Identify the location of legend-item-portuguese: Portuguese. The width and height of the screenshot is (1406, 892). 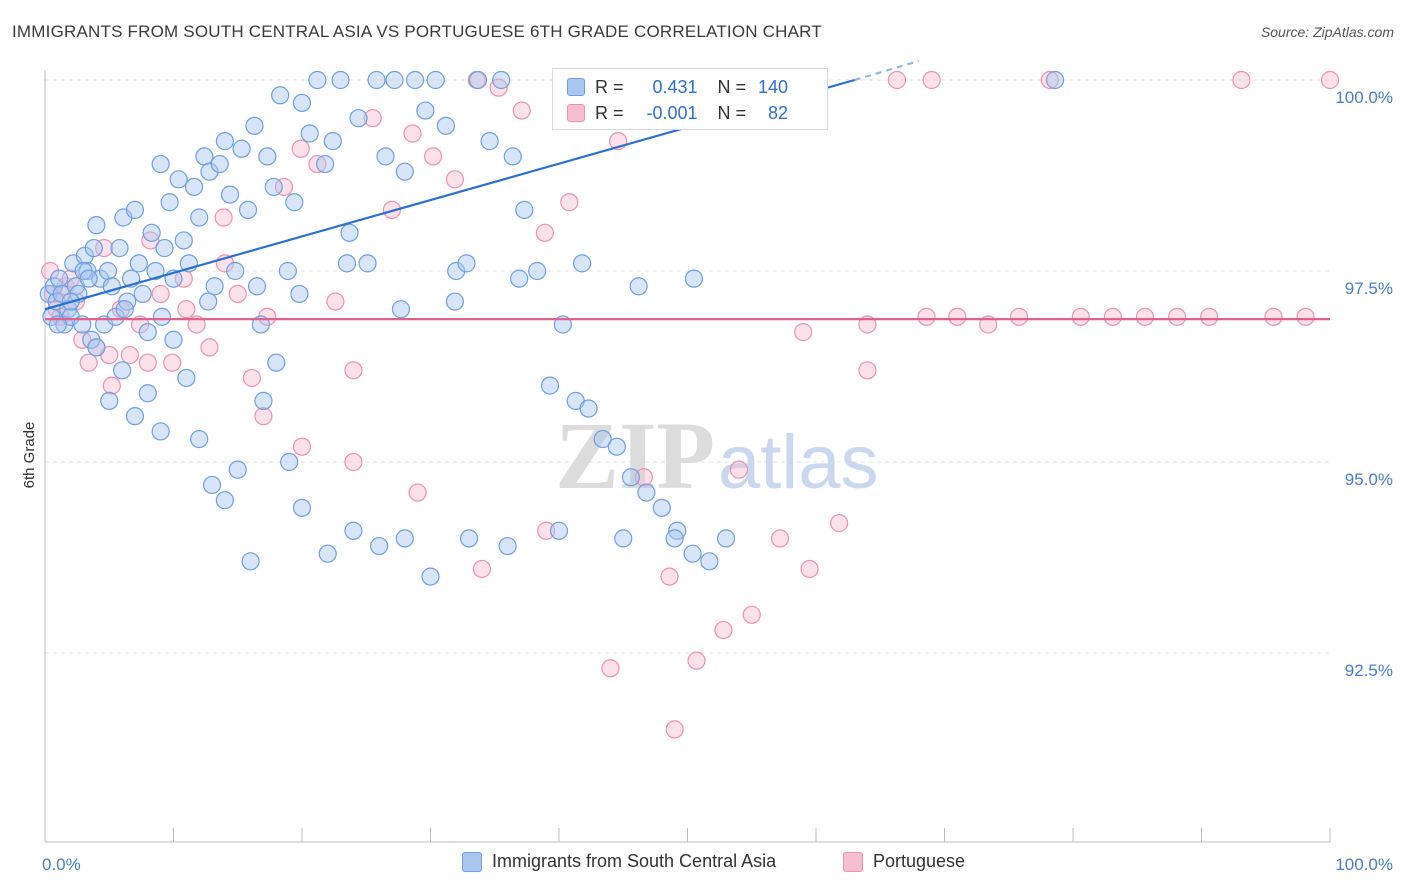
(904, 861).